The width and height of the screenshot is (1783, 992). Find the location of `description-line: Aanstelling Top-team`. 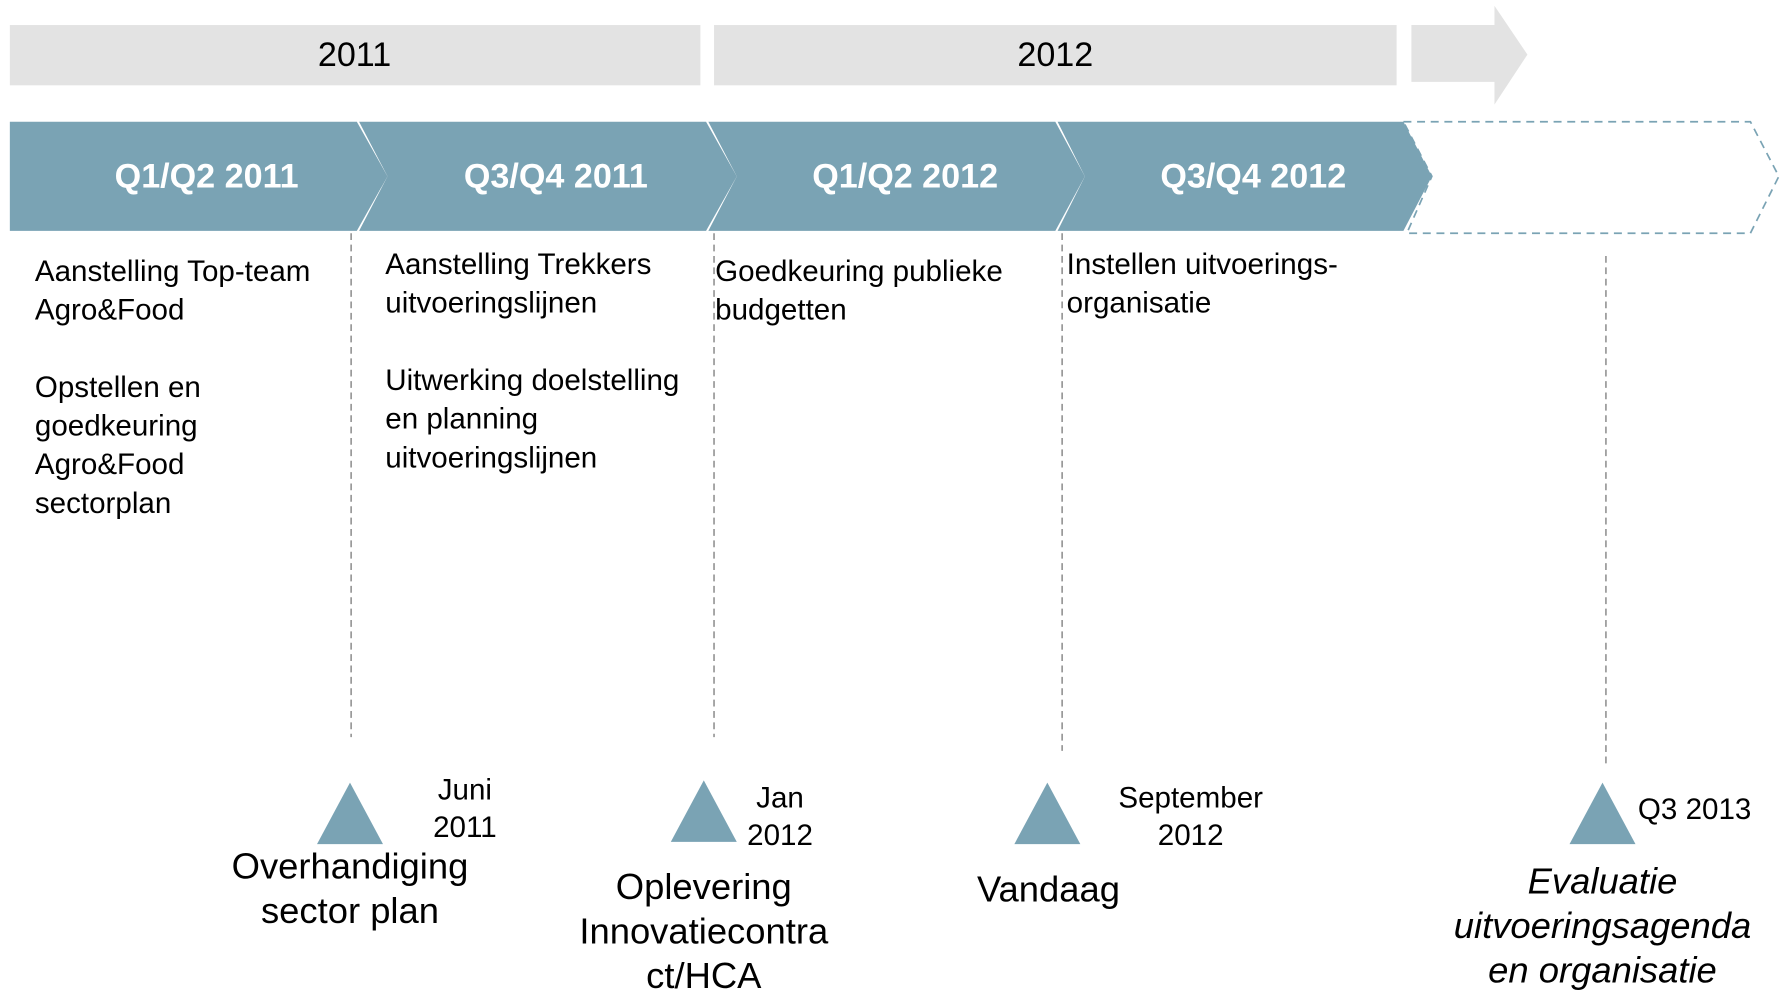

description-line: Aanstelling Top-team is located at coordinates (173, 271).